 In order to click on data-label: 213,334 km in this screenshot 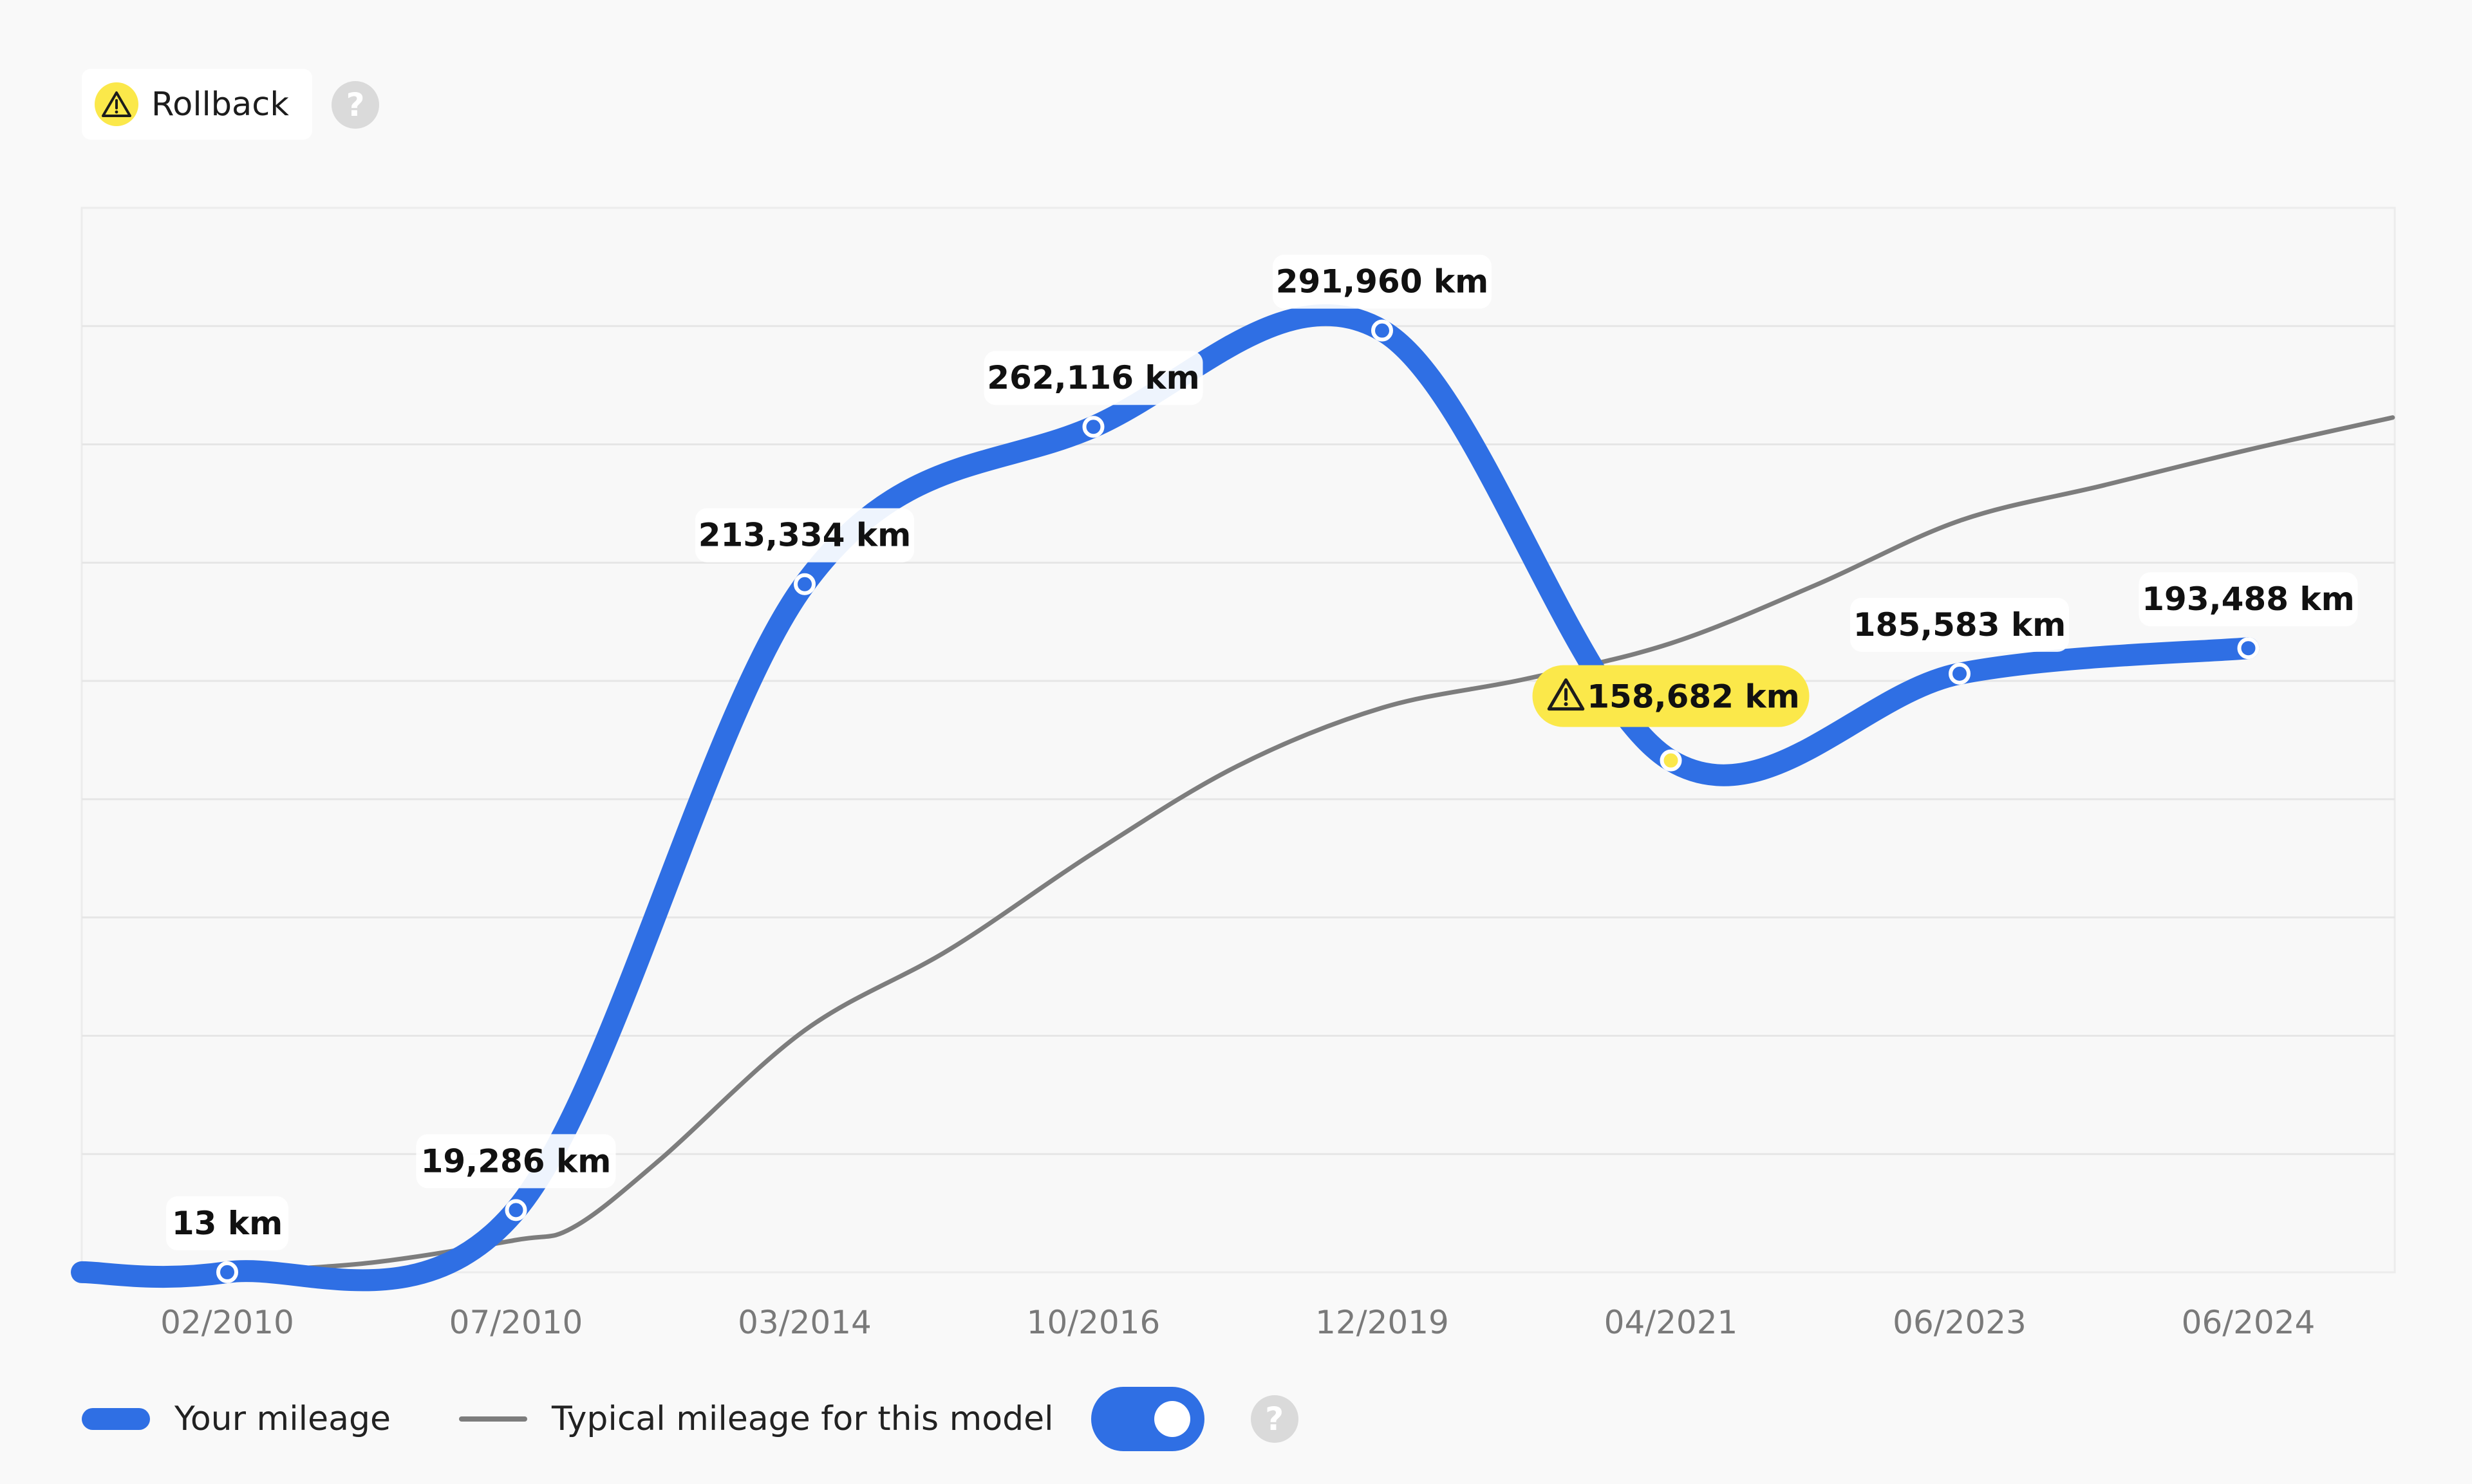, I will do `click(805, 535)`.